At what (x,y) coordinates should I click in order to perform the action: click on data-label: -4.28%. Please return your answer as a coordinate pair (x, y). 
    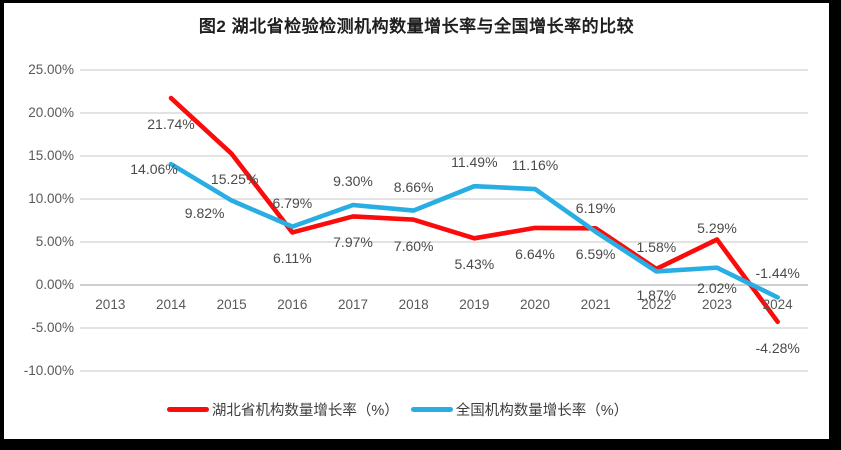
    Looking at the image, I should click on (777, 347).